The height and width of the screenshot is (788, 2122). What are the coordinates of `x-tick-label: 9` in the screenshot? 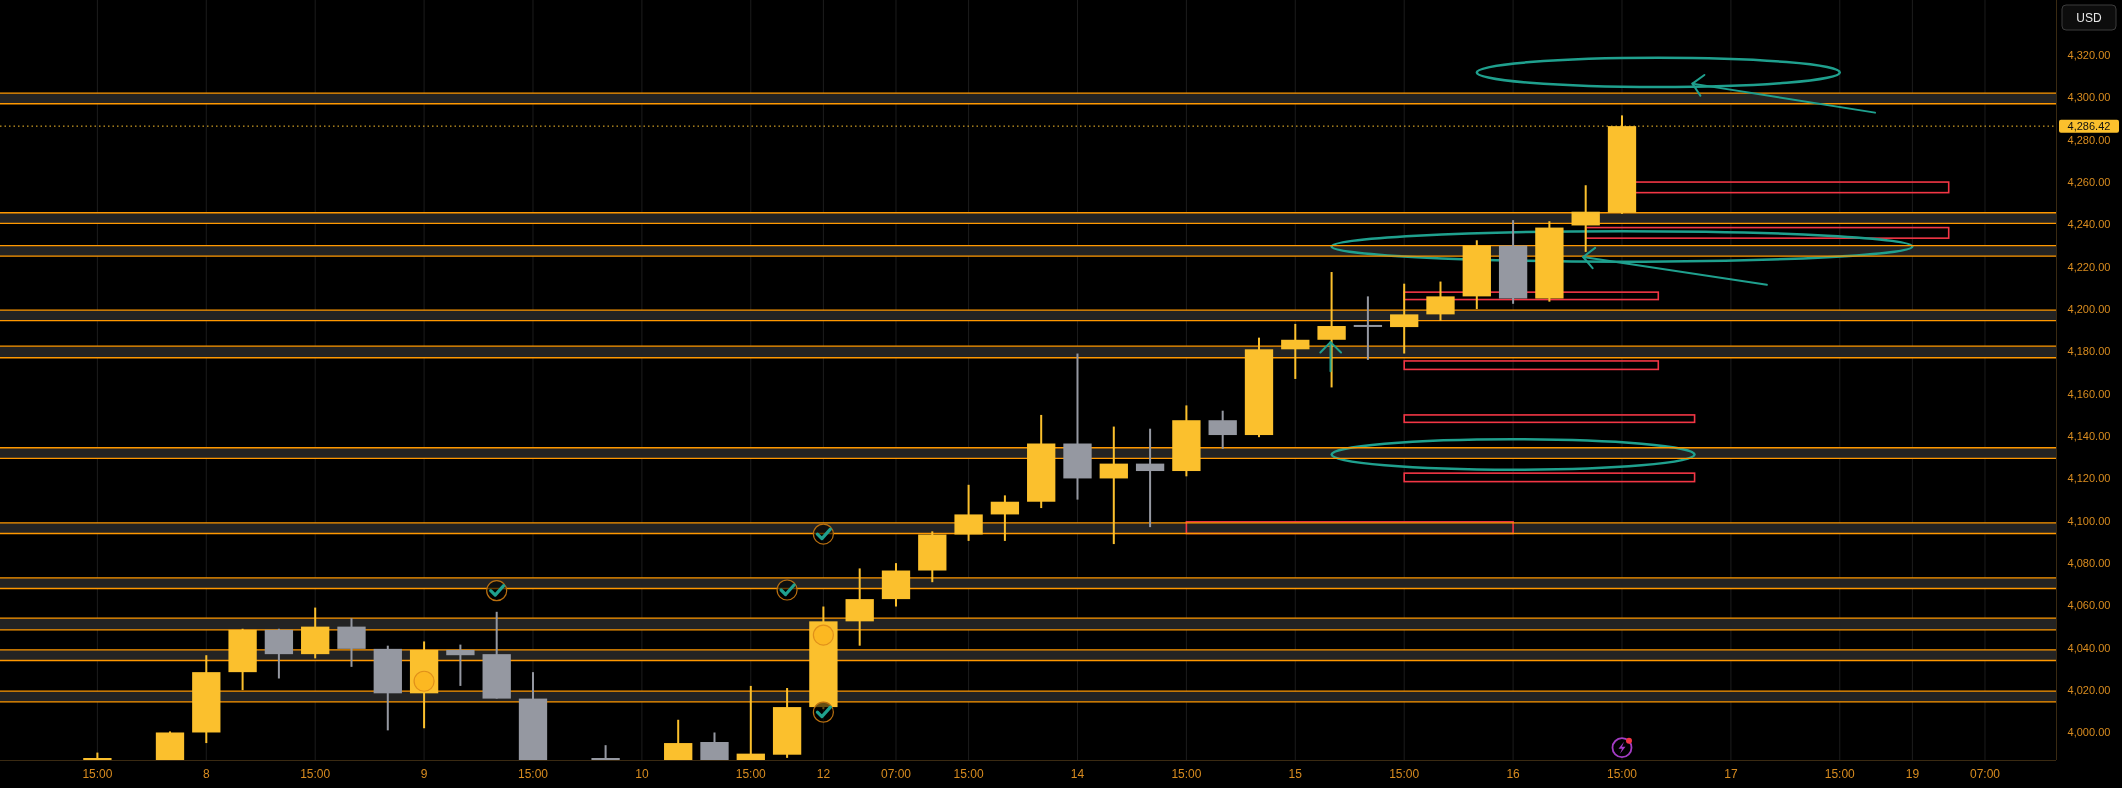 It's located at (424, 774).